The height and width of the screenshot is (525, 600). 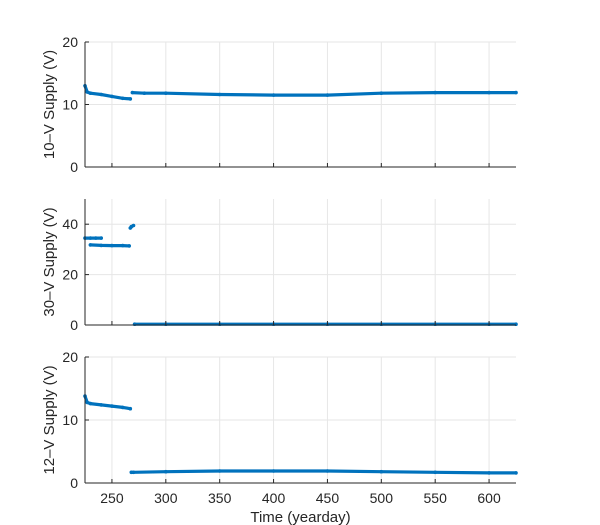 I want to click on x-axis-label: Time (yearday), so click(x=300, y=517).